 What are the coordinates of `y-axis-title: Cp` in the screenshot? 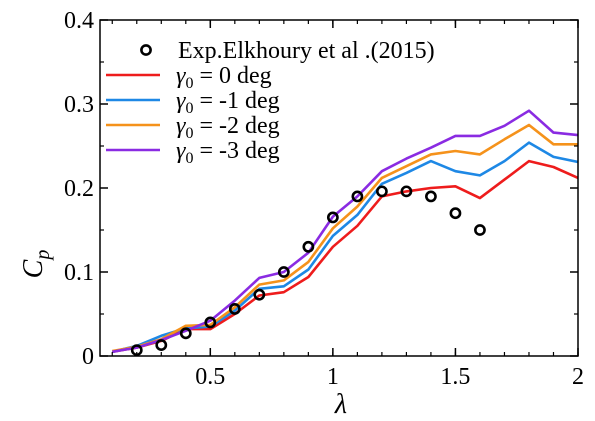 It's located at (36, 264).